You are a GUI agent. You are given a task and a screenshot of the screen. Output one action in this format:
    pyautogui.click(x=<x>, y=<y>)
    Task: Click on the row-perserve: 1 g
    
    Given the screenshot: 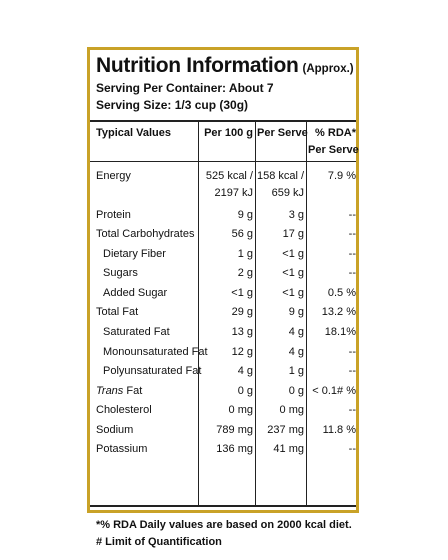 What is the action you would take?
    pyautogui.click(x=296, y=371)
    